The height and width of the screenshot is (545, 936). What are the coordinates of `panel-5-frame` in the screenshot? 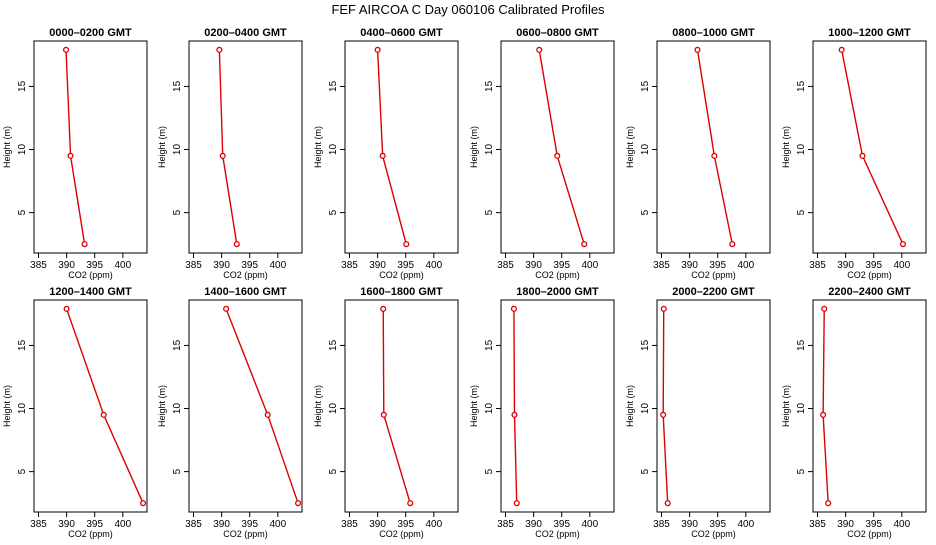 It's located at (713, 147).